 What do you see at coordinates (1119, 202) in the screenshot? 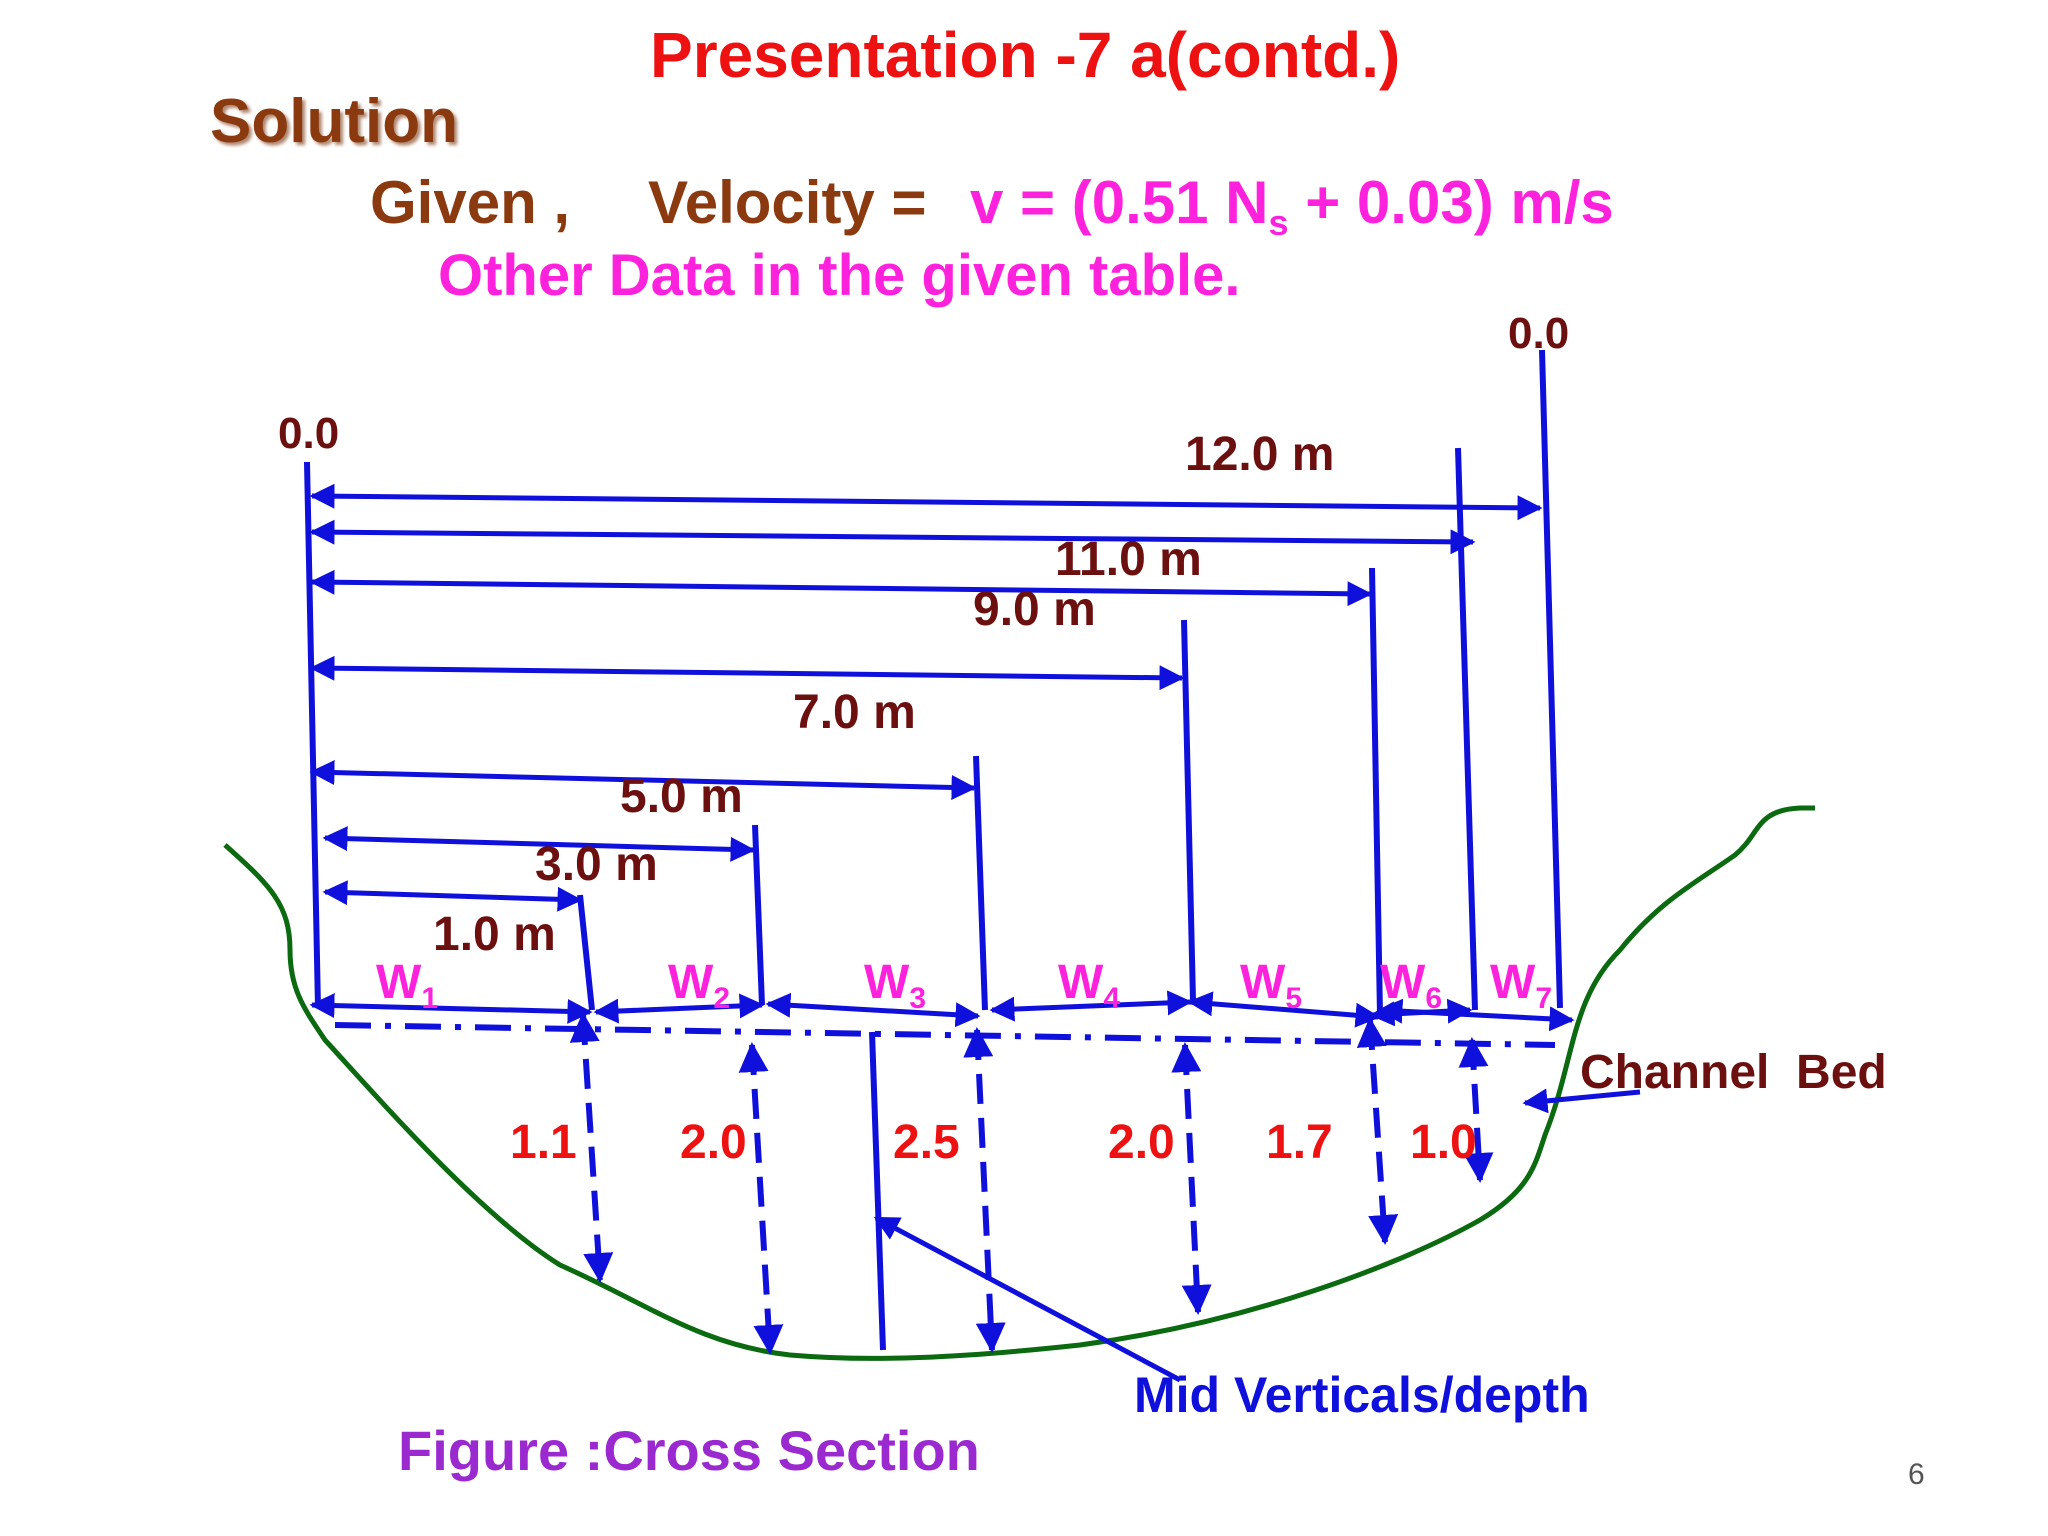
I see `formula-main: v = (0.51 N` at bounding box center [1119, 202].